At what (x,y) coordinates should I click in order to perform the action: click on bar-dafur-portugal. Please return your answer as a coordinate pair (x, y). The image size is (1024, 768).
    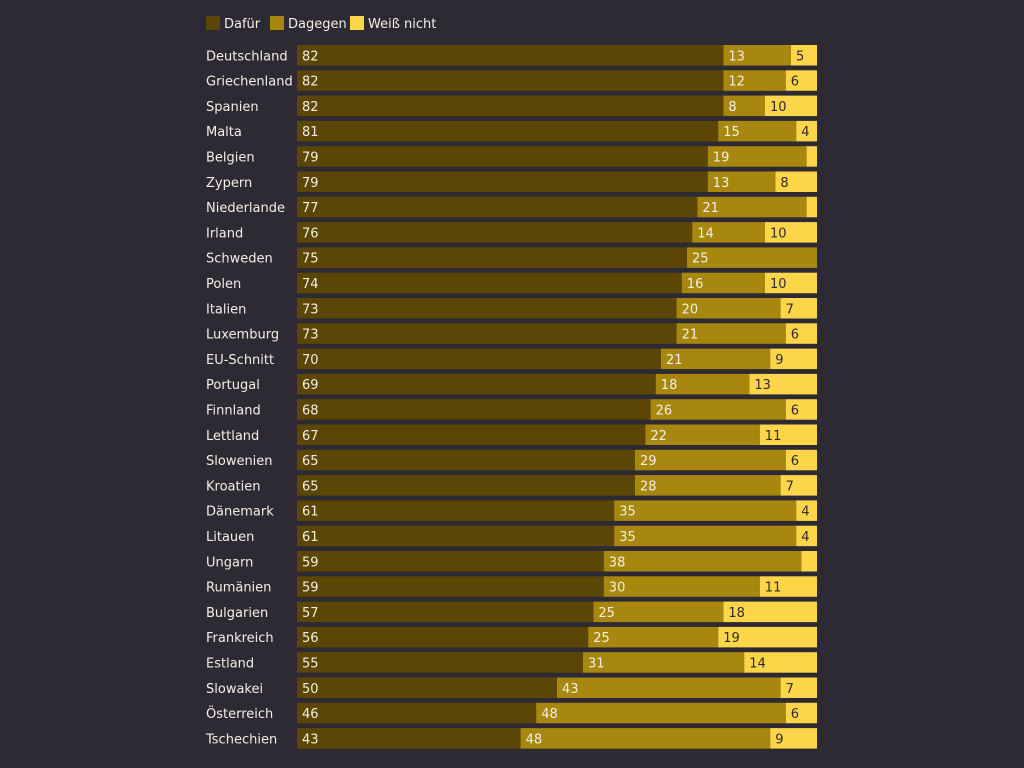
    Looking at the image, I should click on (476, 384).